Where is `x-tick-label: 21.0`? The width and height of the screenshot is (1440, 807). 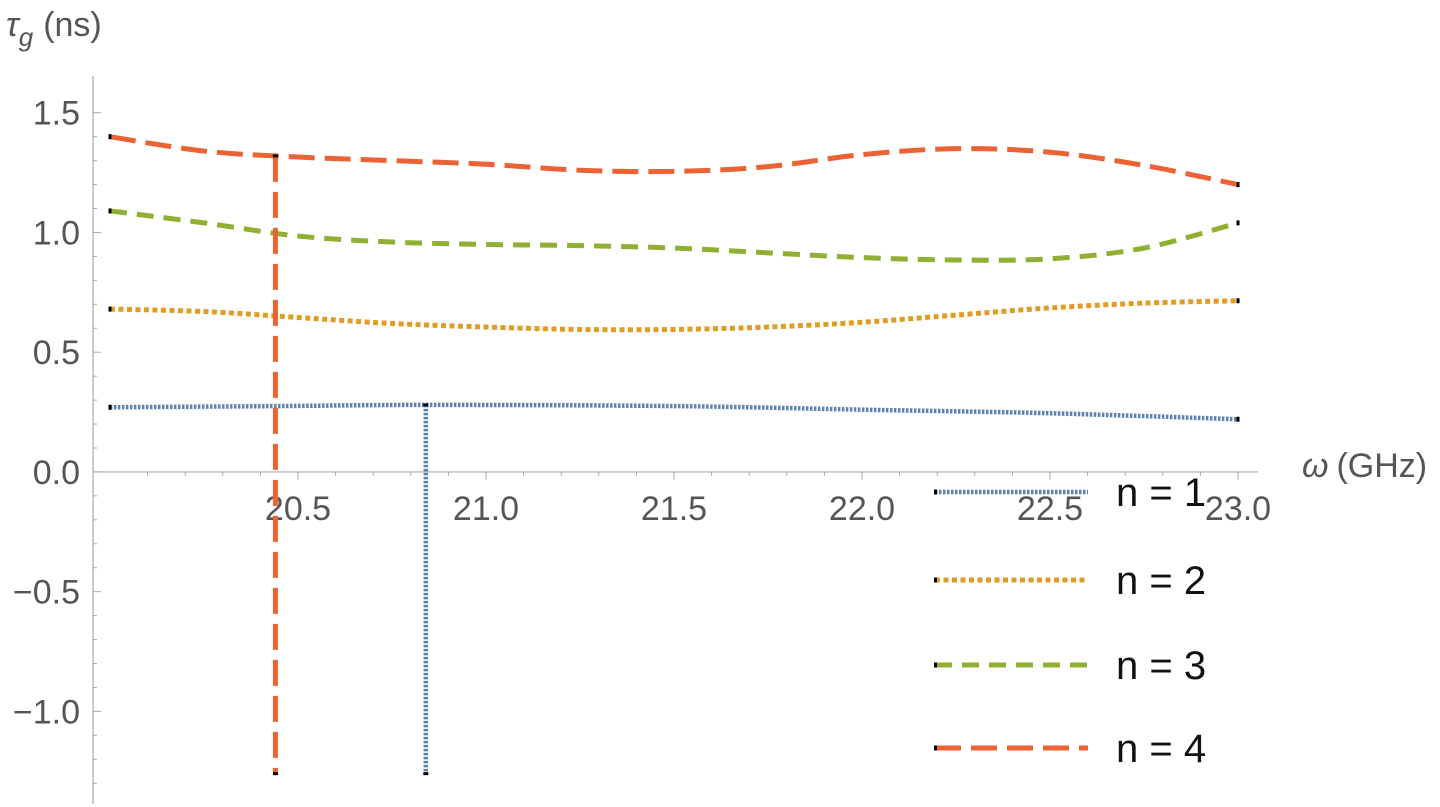
x-tick-label: 21.0 is located at coordinates (486, 509).